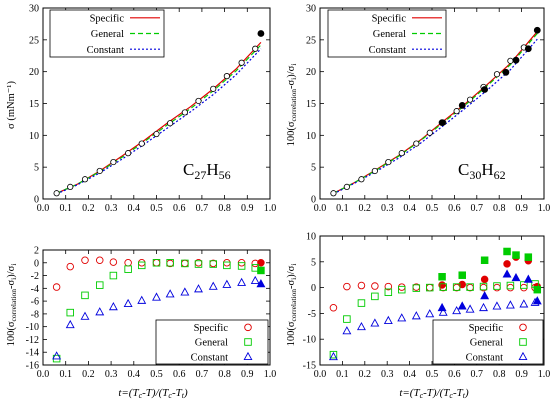  I want to click on y-tick-label: 20, so click(34, 72).